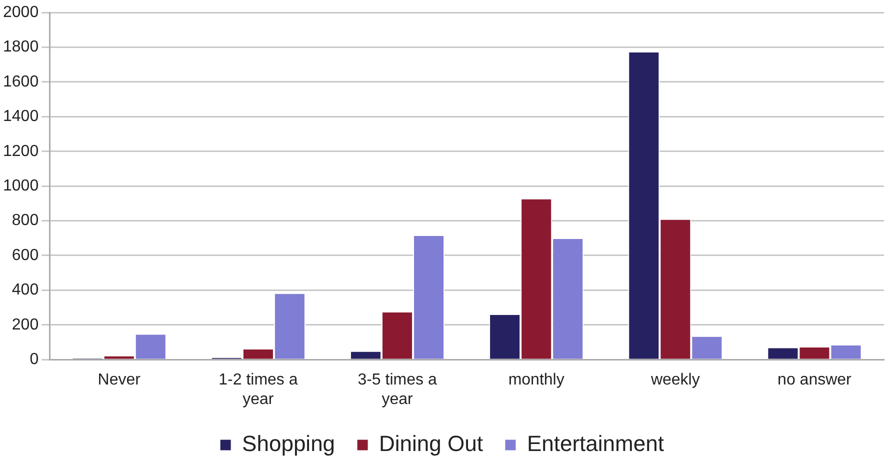 This screenshot has width=890, height=466. What do you see at coordinates (258, 390) in the screenshot?
I see `x-tick-label: 1-2 times a year` at bounding box center [258, 390].